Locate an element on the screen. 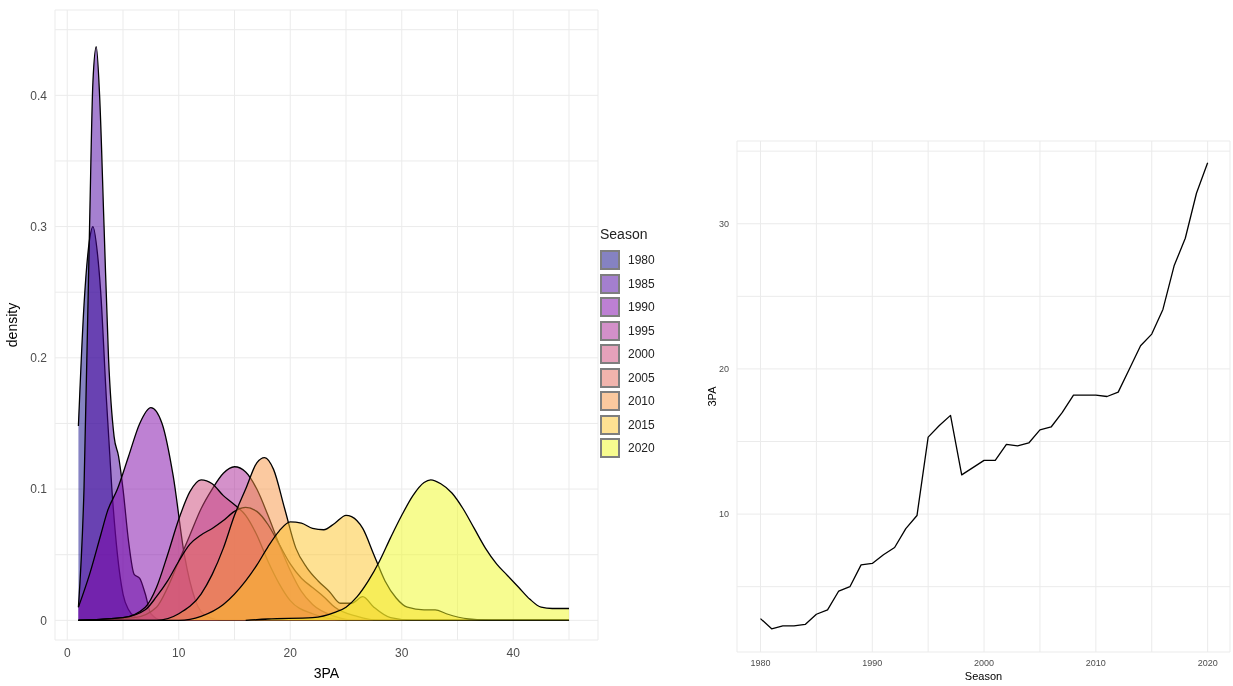  x-axis-title: Season is located at coordinates (983, 676).